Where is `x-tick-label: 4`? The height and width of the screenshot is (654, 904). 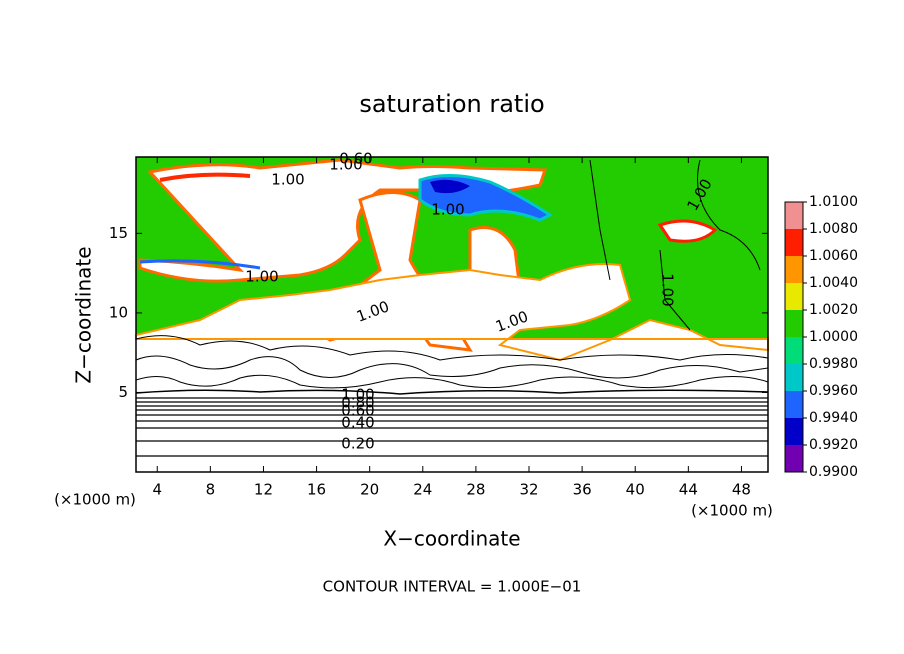 x-tick-label: 4 is located at coordinates (157, 490).